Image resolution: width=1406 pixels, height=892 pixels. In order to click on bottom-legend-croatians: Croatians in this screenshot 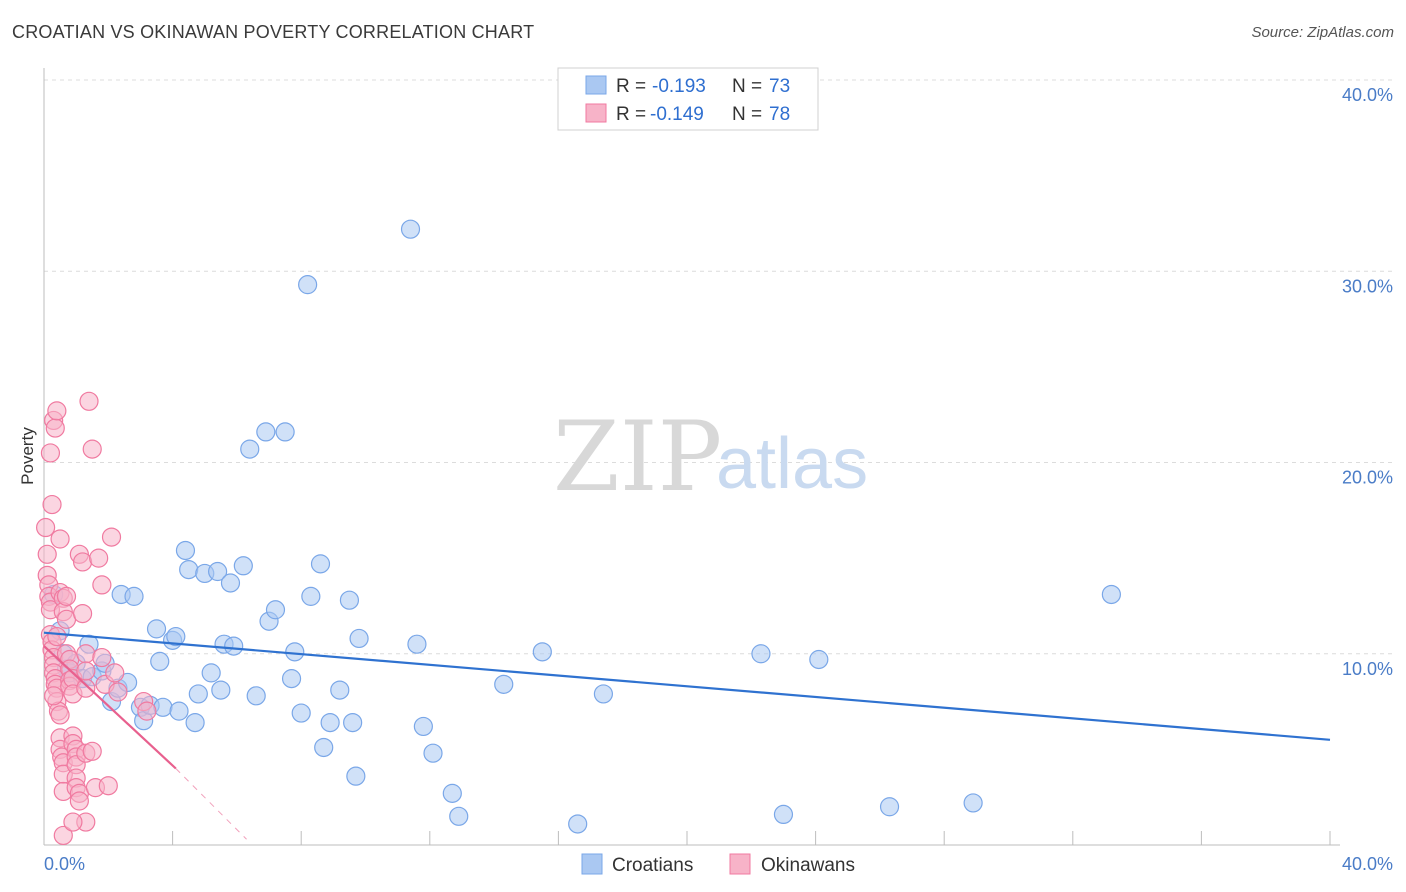, I will do `click(652, 865)`.